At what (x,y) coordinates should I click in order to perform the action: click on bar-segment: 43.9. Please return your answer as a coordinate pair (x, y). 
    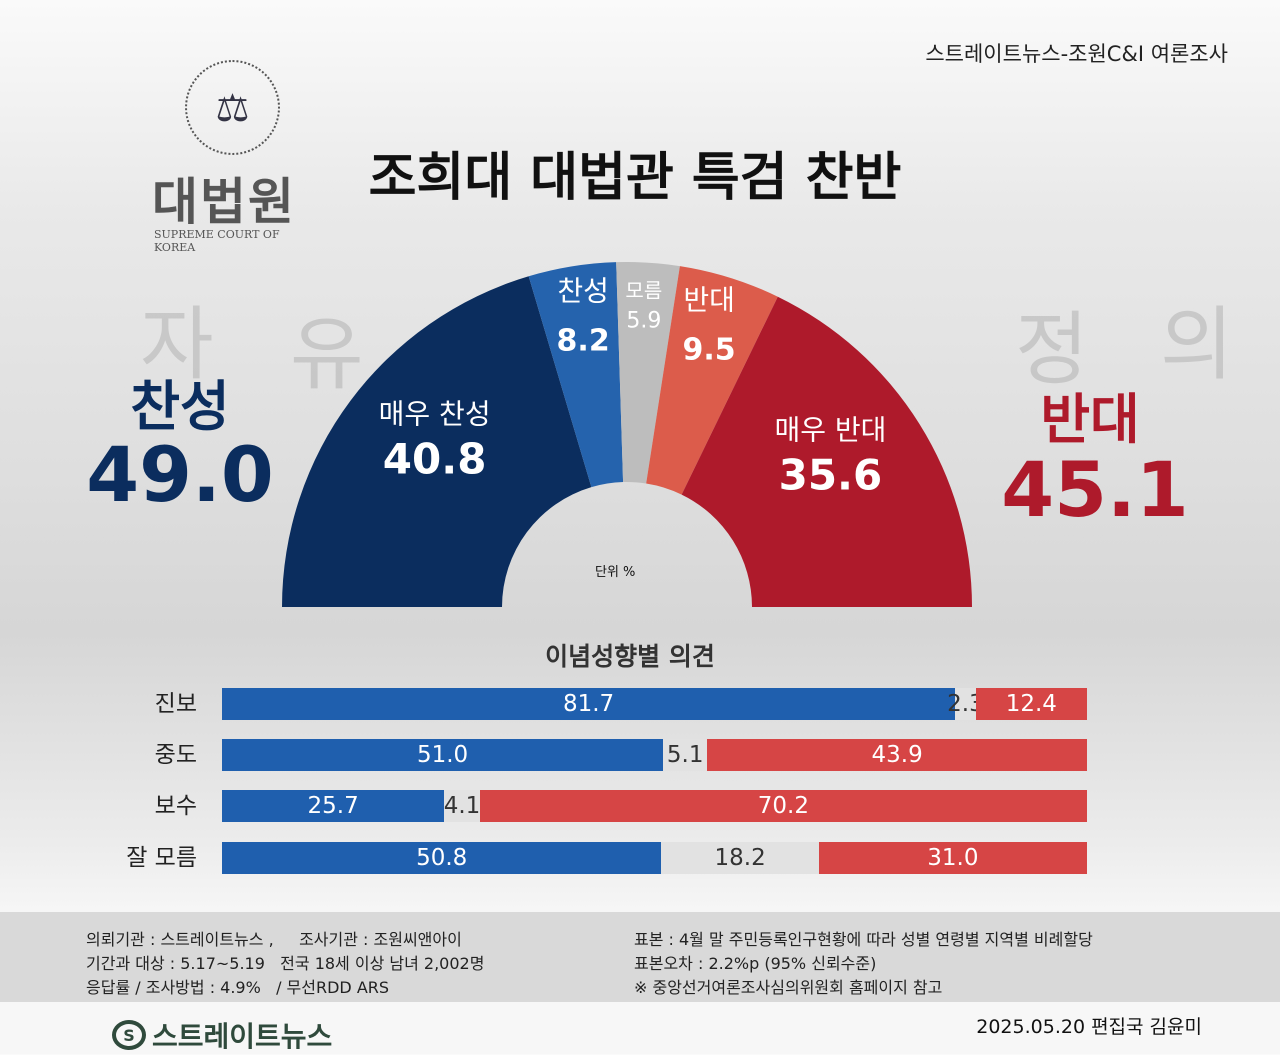
    Looking at the image, I should click on (897, 755).